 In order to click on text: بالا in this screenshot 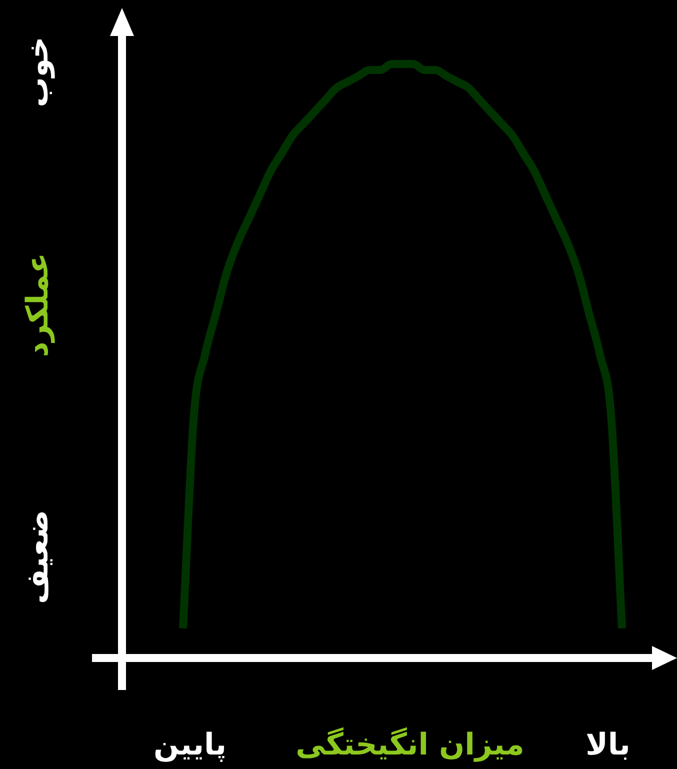, I will do `click(608, 745)`.